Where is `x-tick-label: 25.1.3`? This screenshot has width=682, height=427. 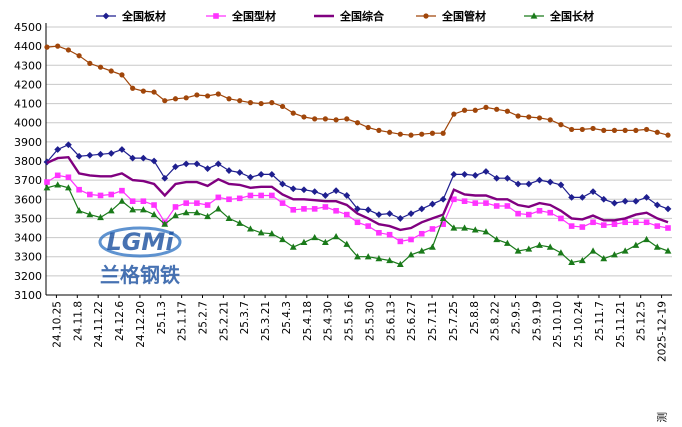 x-tick-label: 25.1.3 is located at coordinates (162, 317).